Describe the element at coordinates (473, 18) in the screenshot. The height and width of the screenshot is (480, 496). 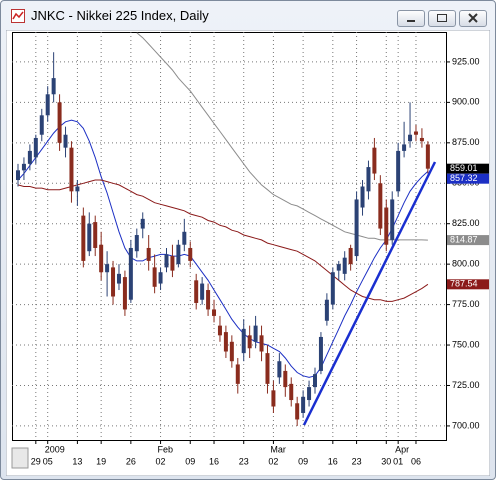
I see `close-button` at that location.